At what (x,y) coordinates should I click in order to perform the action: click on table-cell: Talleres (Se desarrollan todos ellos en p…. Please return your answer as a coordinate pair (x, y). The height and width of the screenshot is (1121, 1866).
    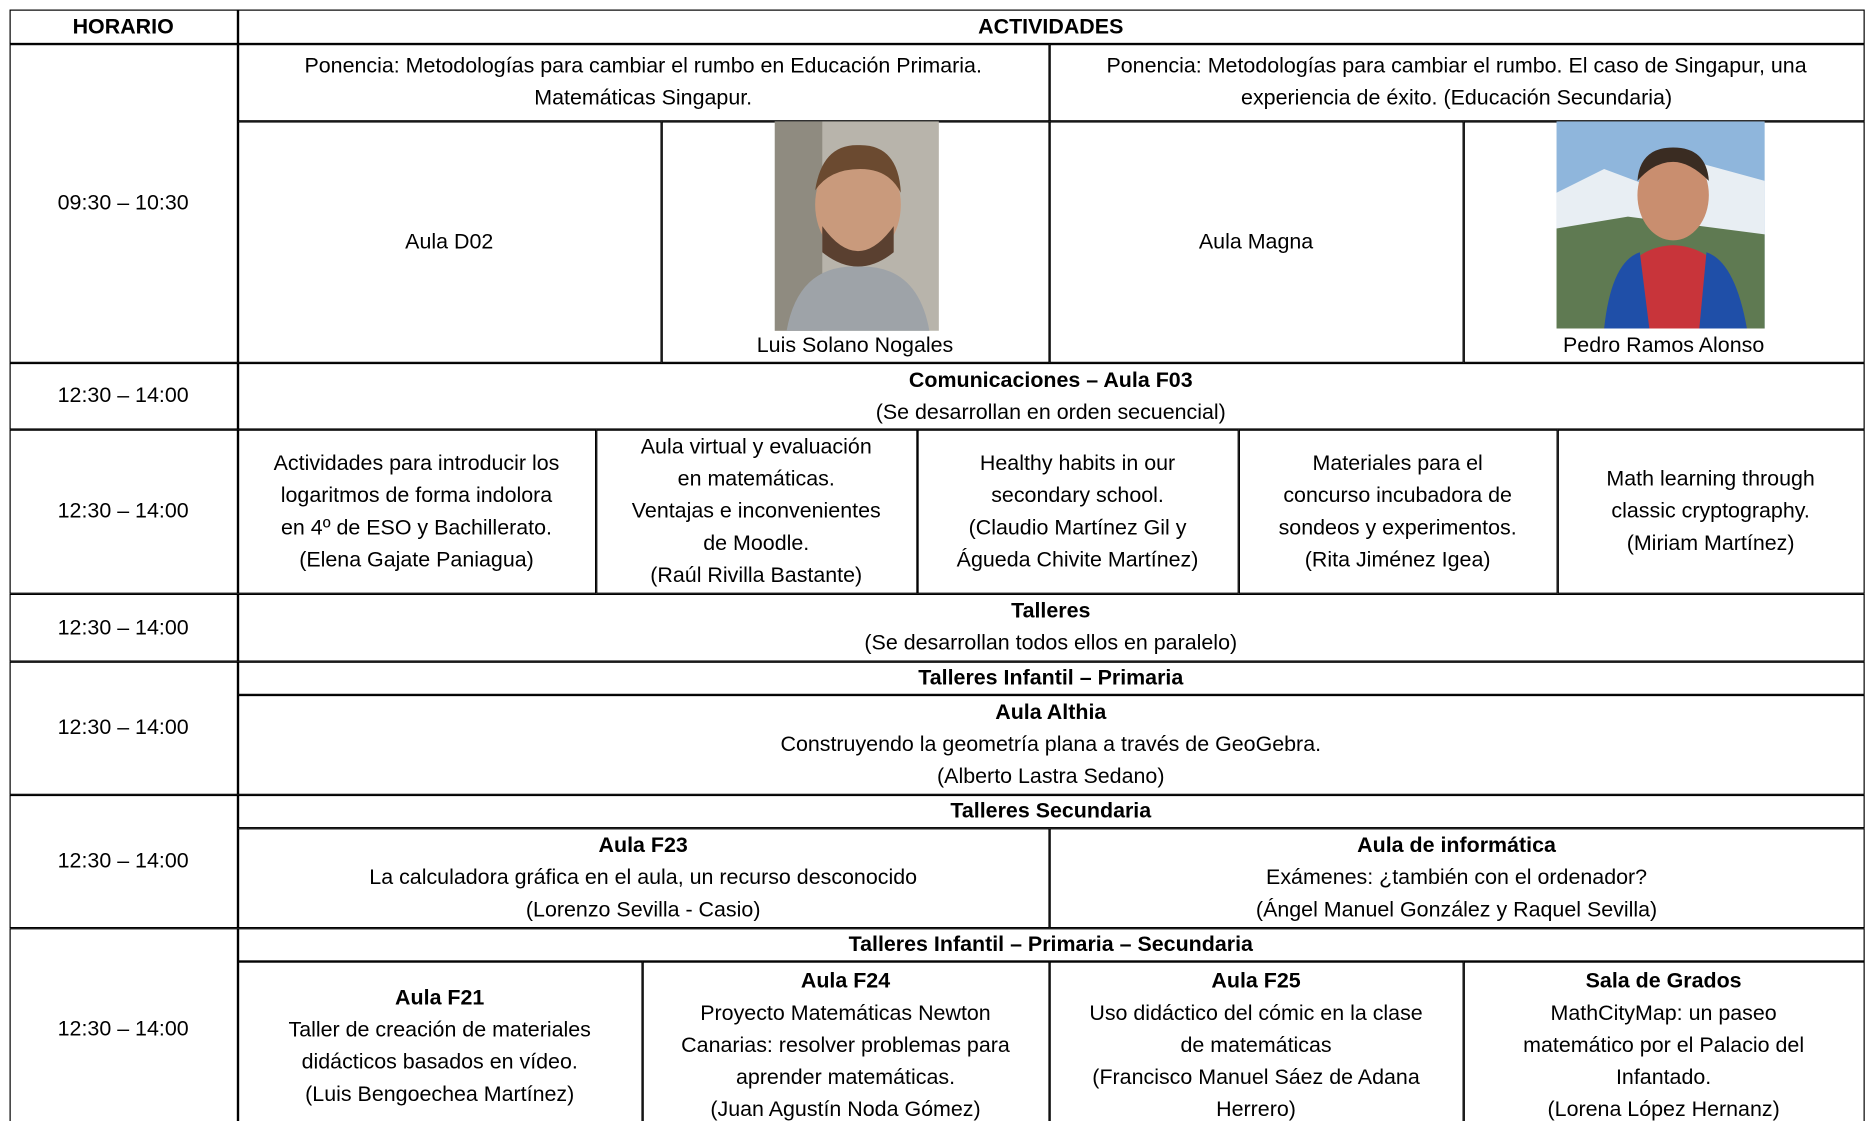
    Looking at the image, I should click on (1051, 627).